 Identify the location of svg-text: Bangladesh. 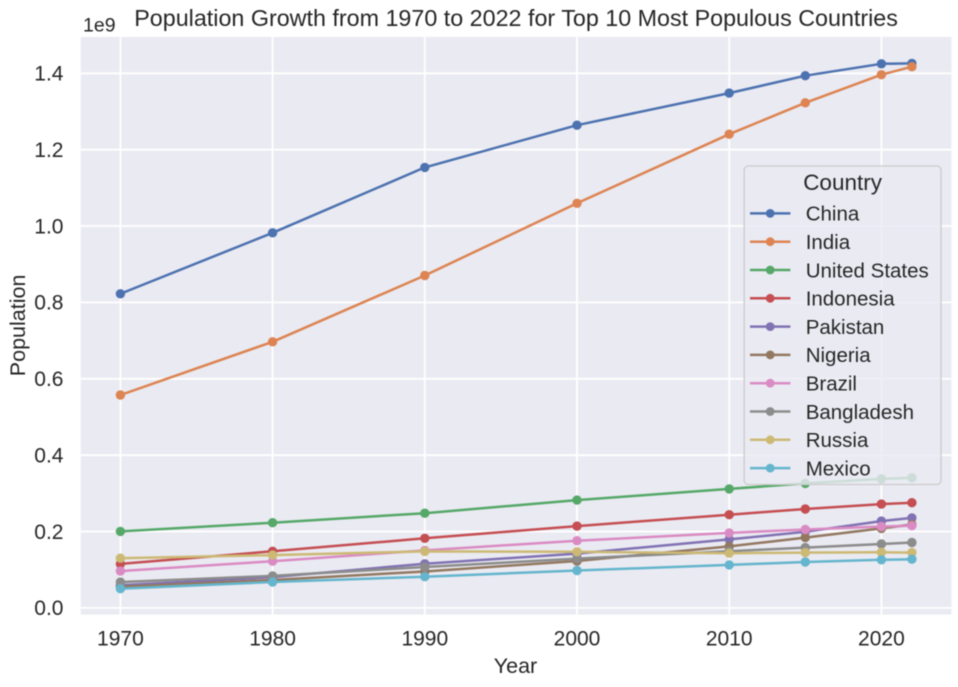
(860, 412).